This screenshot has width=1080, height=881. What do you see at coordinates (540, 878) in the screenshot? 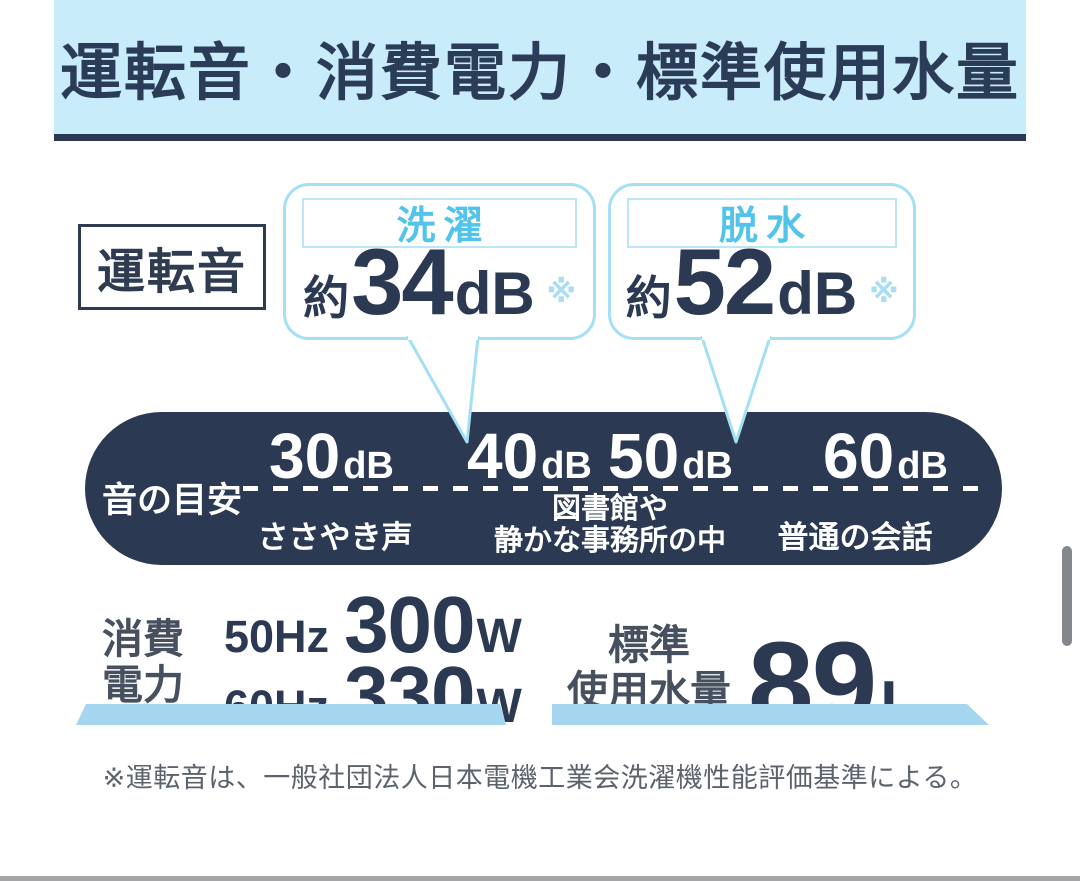
I see `bottom-divider` at bounding box center [540, 878].